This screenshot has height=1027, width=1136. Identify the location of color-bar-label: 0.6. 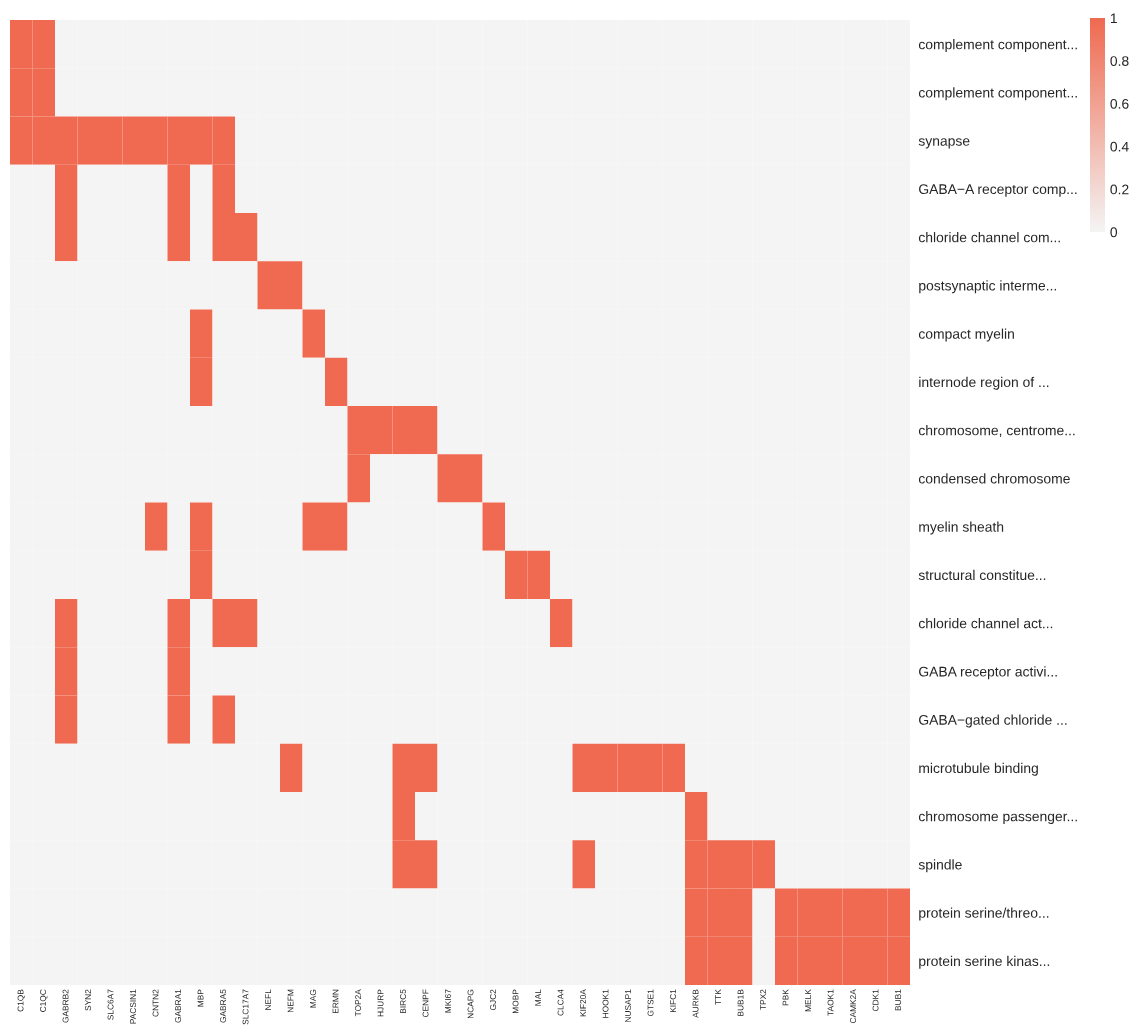
(1119, 103).